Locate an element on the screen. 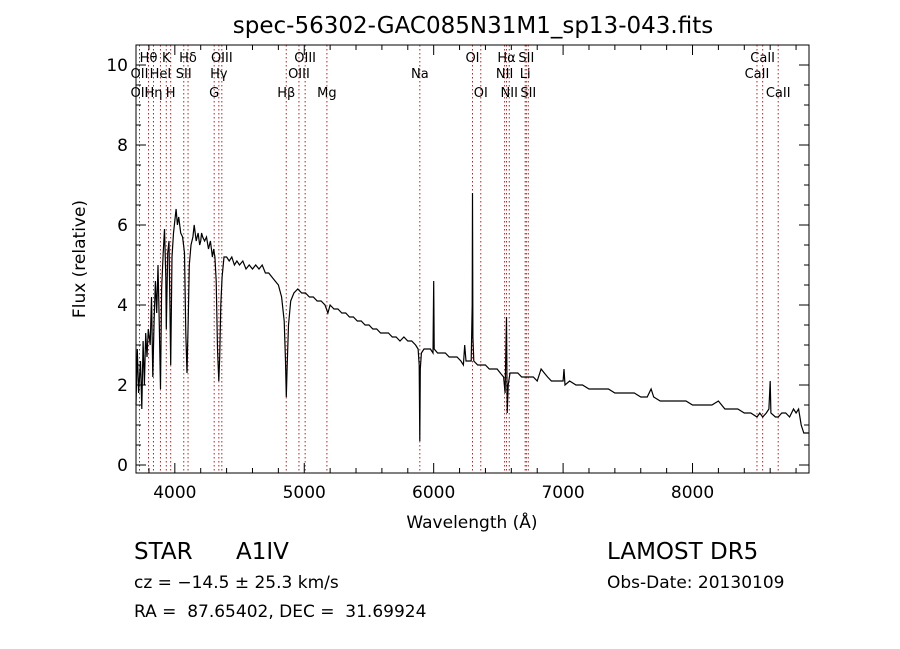 The width and height of the screenshot is (900, 649). line-label-1: Hθ is located at coordinates (149, 58).